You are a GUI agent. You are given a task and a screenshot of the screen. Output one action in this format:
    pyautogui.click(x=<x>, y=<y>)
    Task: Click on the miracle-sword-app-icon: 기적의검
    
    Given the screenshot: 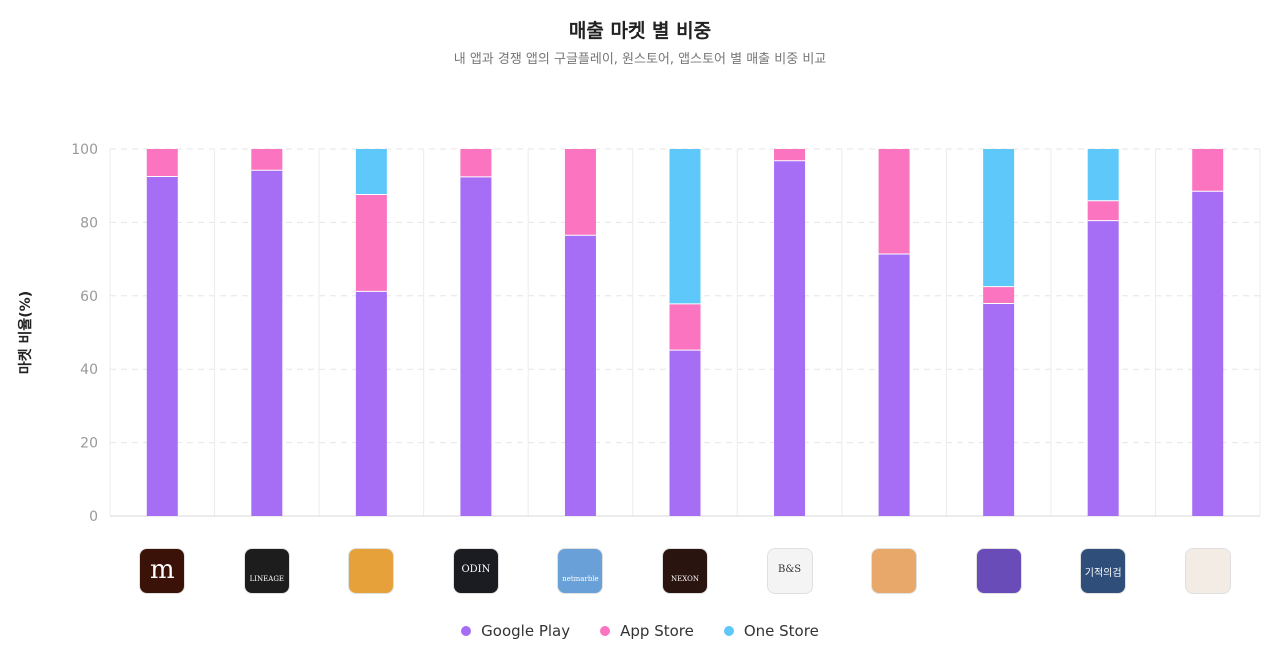 What is the action you would take?
    pyautogui.click(x=1103, y=571)
    